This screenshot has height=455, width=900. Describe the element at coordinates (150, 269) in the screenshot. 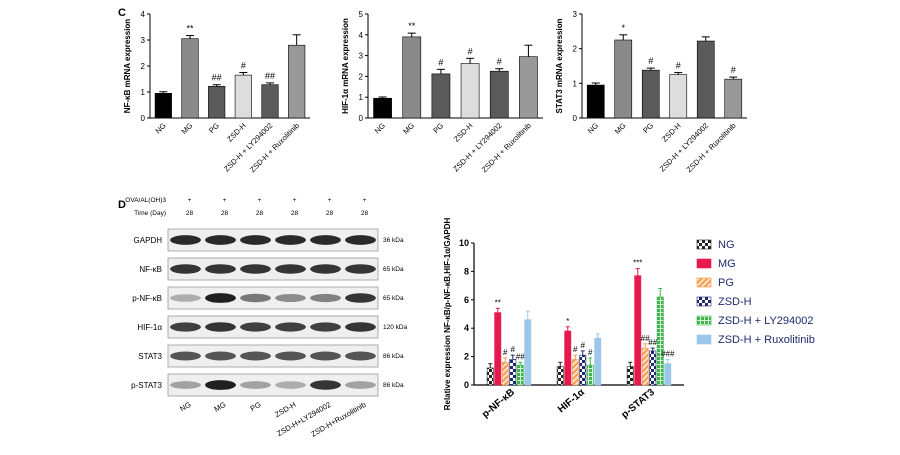

I see `blot-row-label: NF-κB` at that location.